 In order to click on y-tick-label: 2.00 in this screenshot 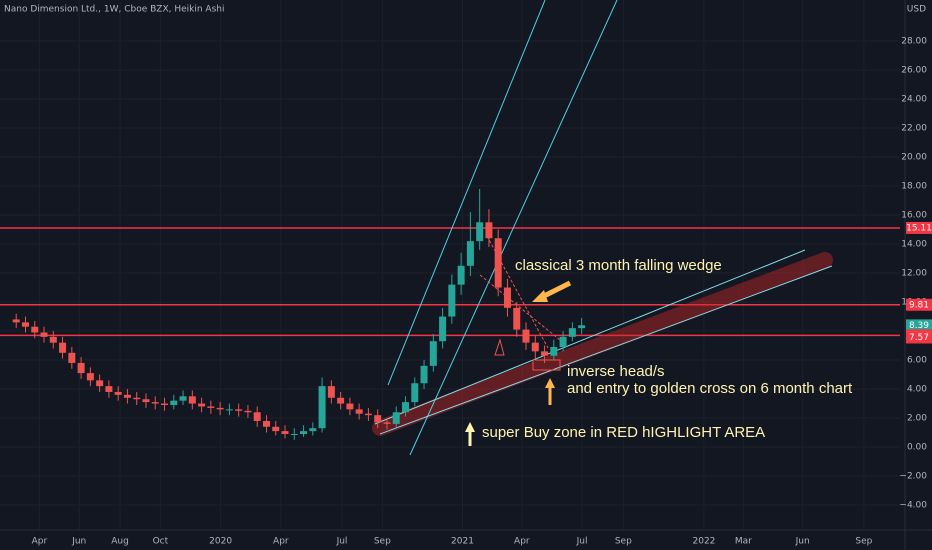, I will do `click(917, 419)`.